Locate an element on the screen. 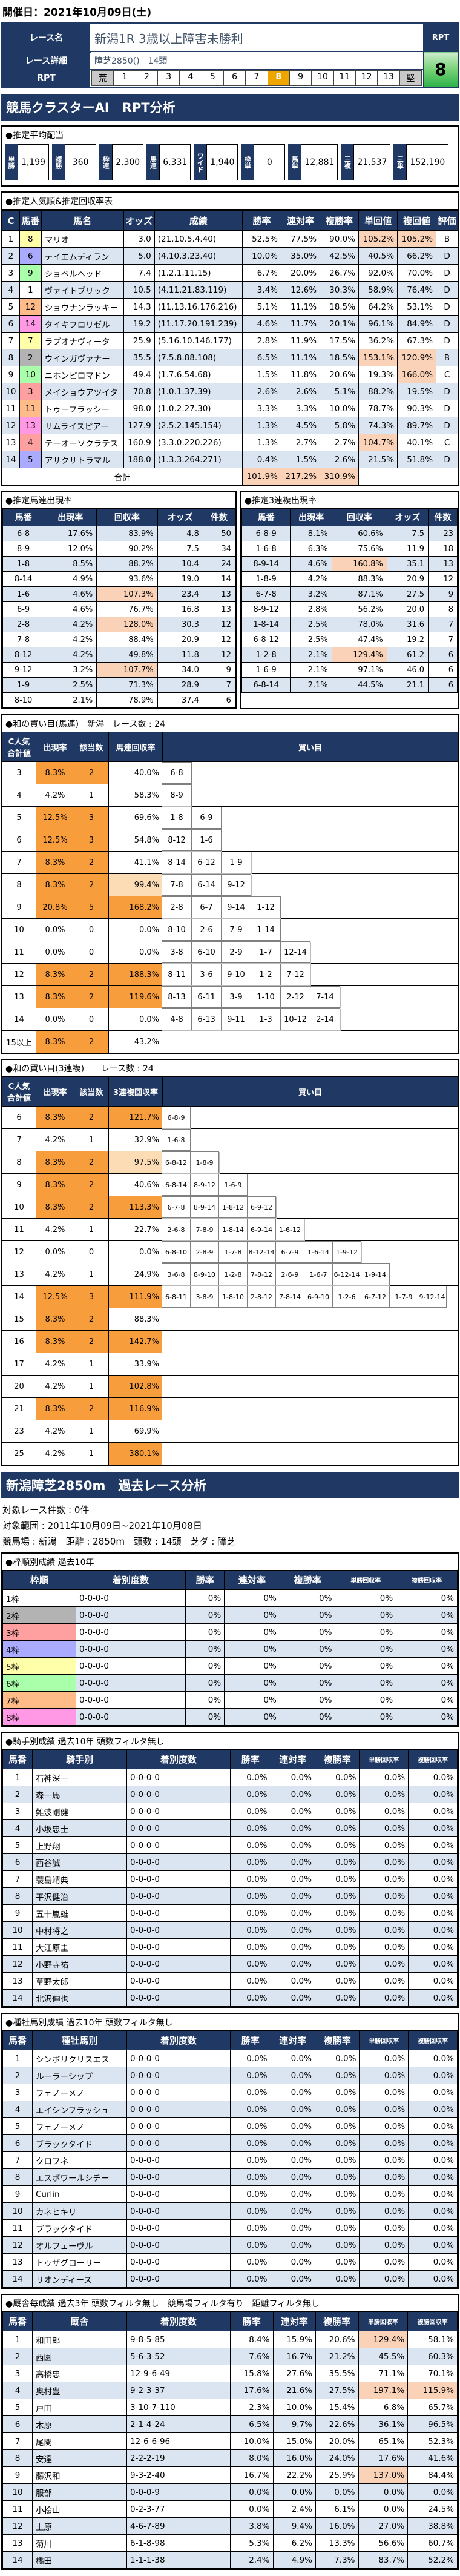  buy-target-cell: 6-8 is located at coordinates (177, 773).